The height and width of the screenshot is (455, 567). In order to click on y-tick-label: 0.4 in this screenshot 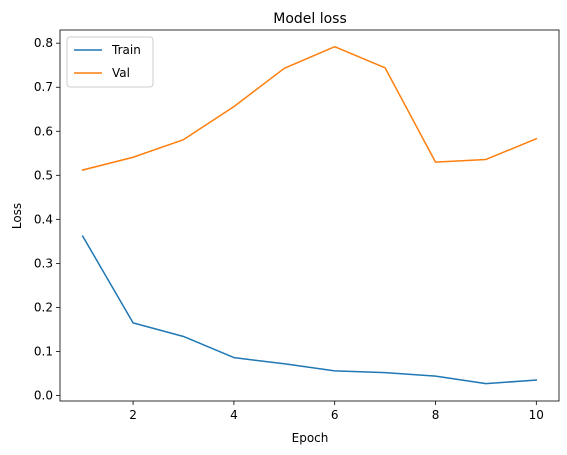, I will do `click(43, 219)`.